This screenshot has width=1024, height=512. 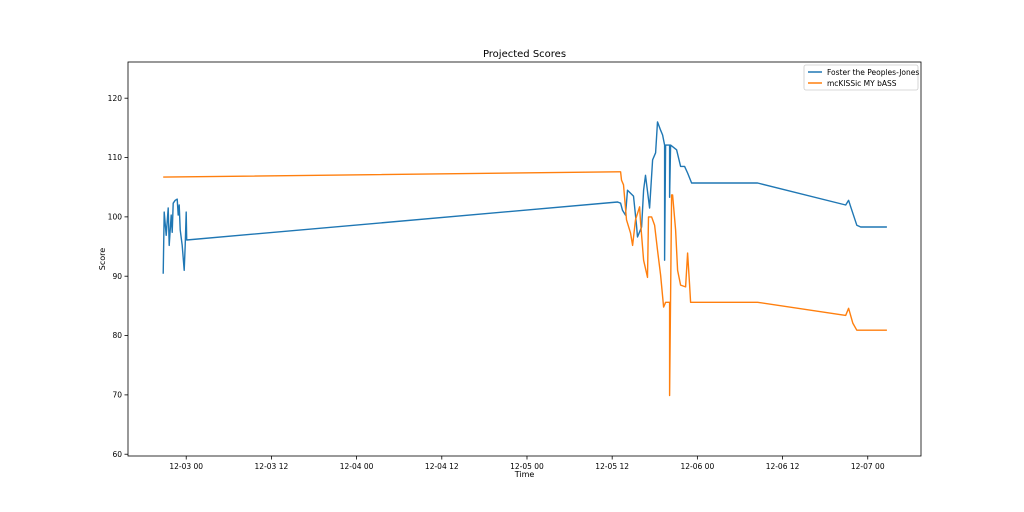 What do you see at coordinates (117, 335) in the screenshot?
I see `y-tick-label: 80` at bounding box center [117, 335].